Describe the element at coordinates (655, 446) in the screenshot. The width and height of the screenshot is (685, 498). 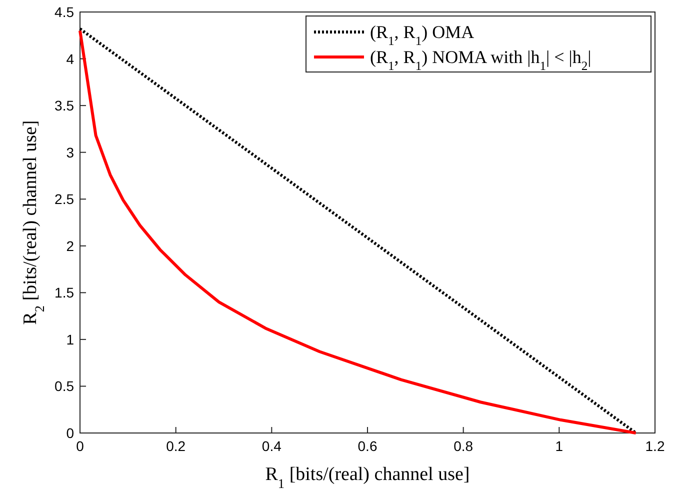
I see `x-tick-label: 1.2` at that location.